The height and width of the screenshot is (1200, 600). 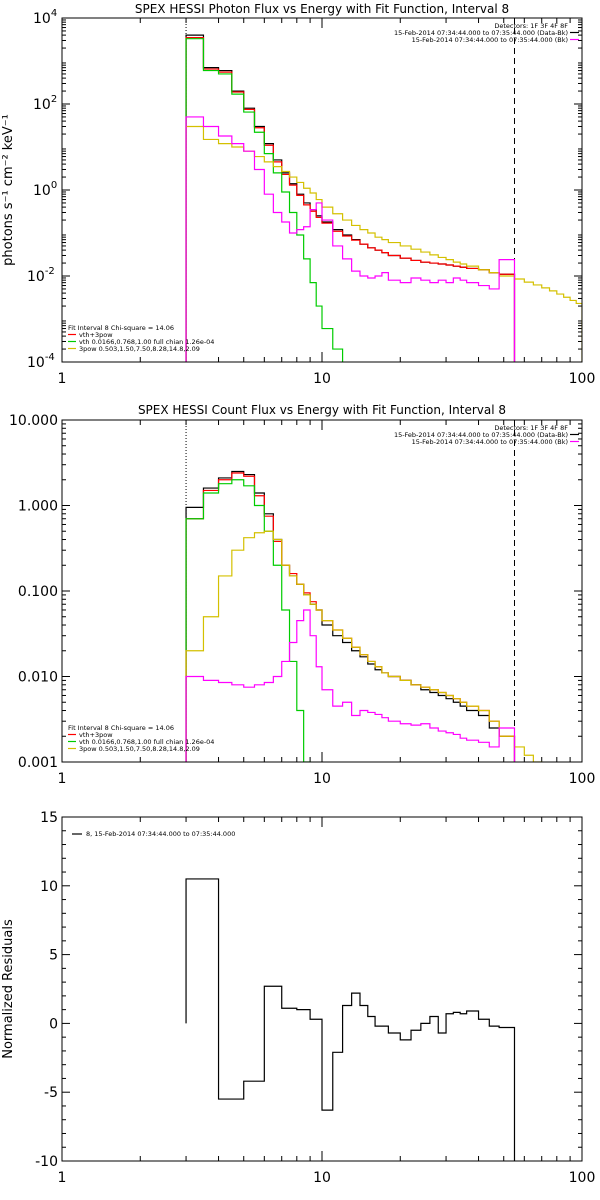 I want to click on y-tick-label: -10, so click(x=46, y=1162).